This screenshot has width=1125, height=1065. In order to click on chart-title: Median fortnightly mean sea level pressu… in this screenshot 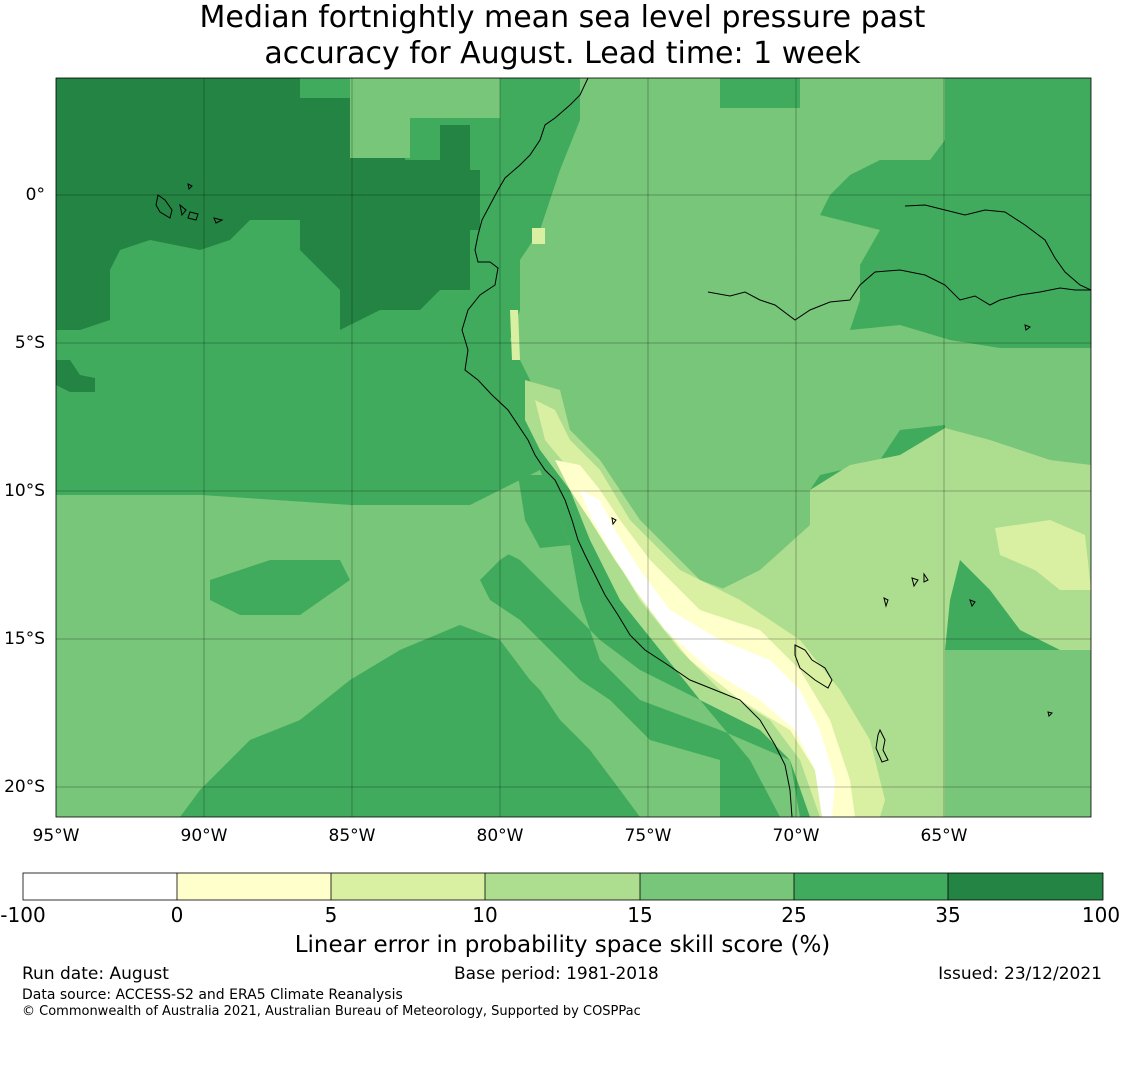, I will do `click(562, 36)`.